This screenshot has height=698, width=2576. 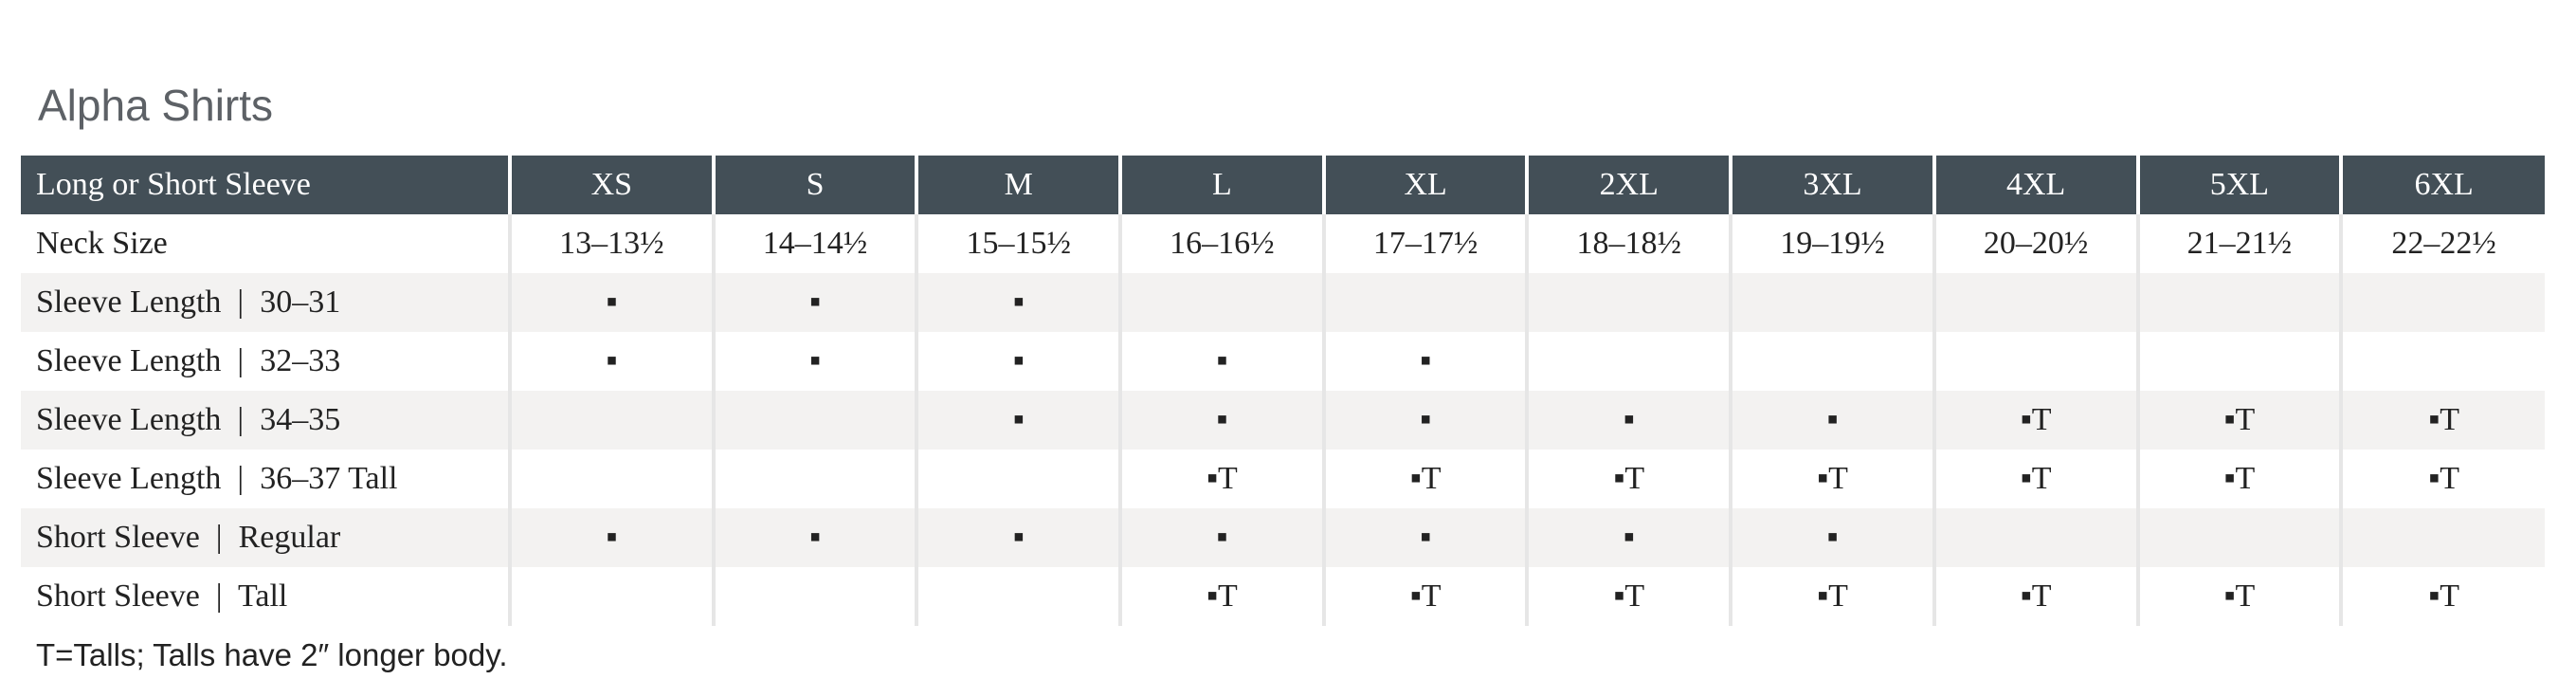 I want to click on row-label: Sleeve Length | 36–37 Tall, so click(x=217, y=478).